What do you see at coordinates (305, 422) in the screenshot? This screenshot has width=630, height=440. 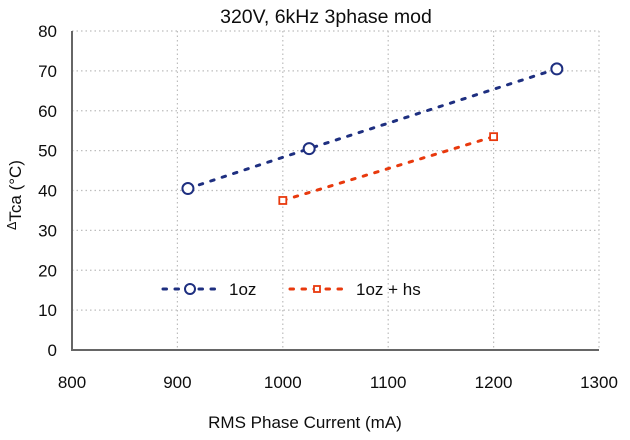 I see `x-axis-label: RMS Phase Current (mA)` at bounding box center [305, 422].